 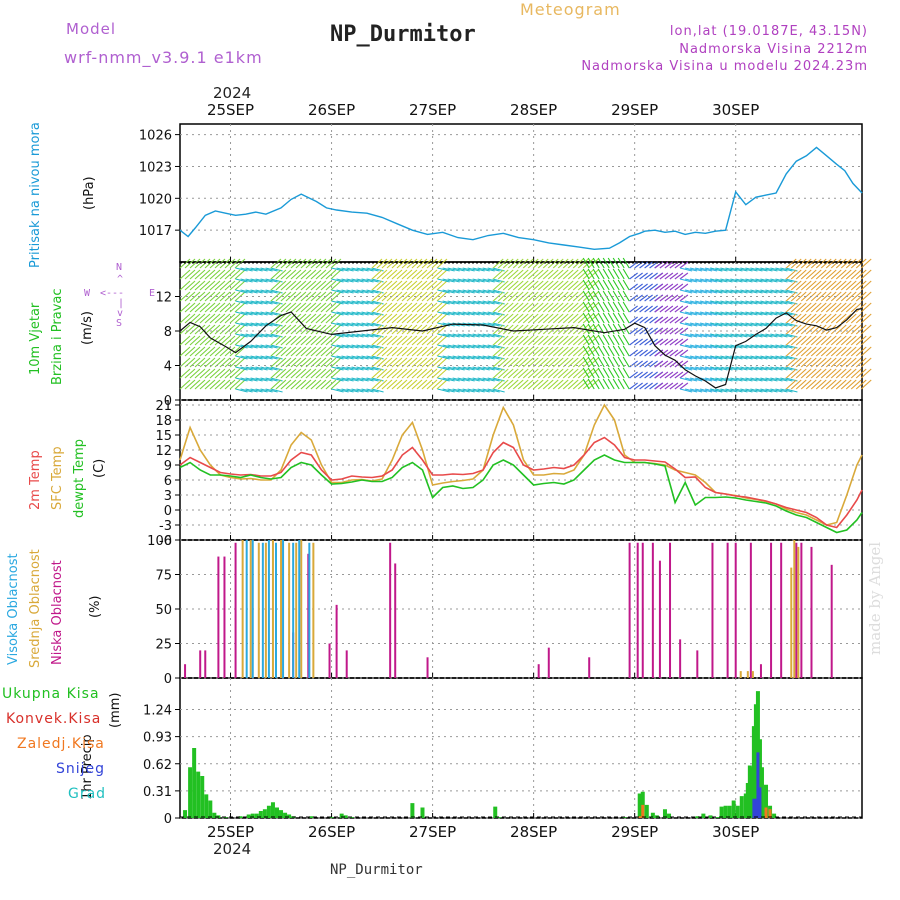 I want to click on xtick-label-top: 27SEP, so click(x=432, y=110).